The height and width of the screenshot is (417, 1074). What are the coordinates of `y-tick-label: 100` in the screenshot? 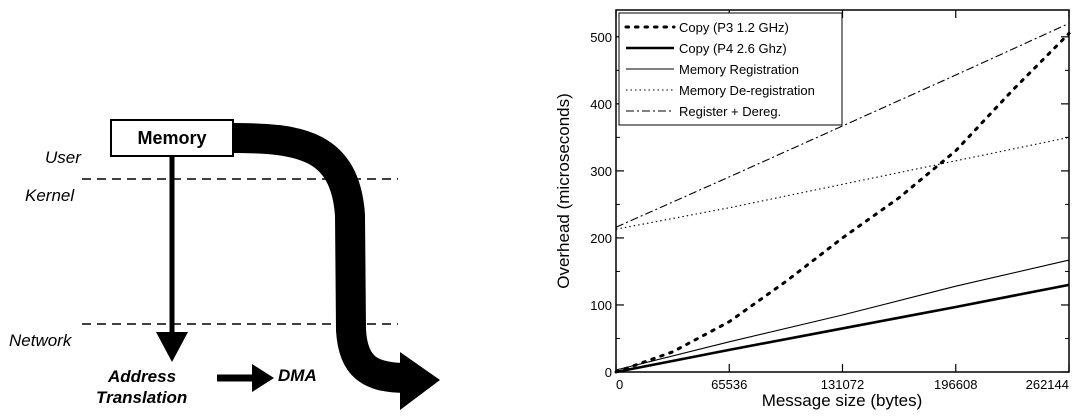 It's located at (601, 305).